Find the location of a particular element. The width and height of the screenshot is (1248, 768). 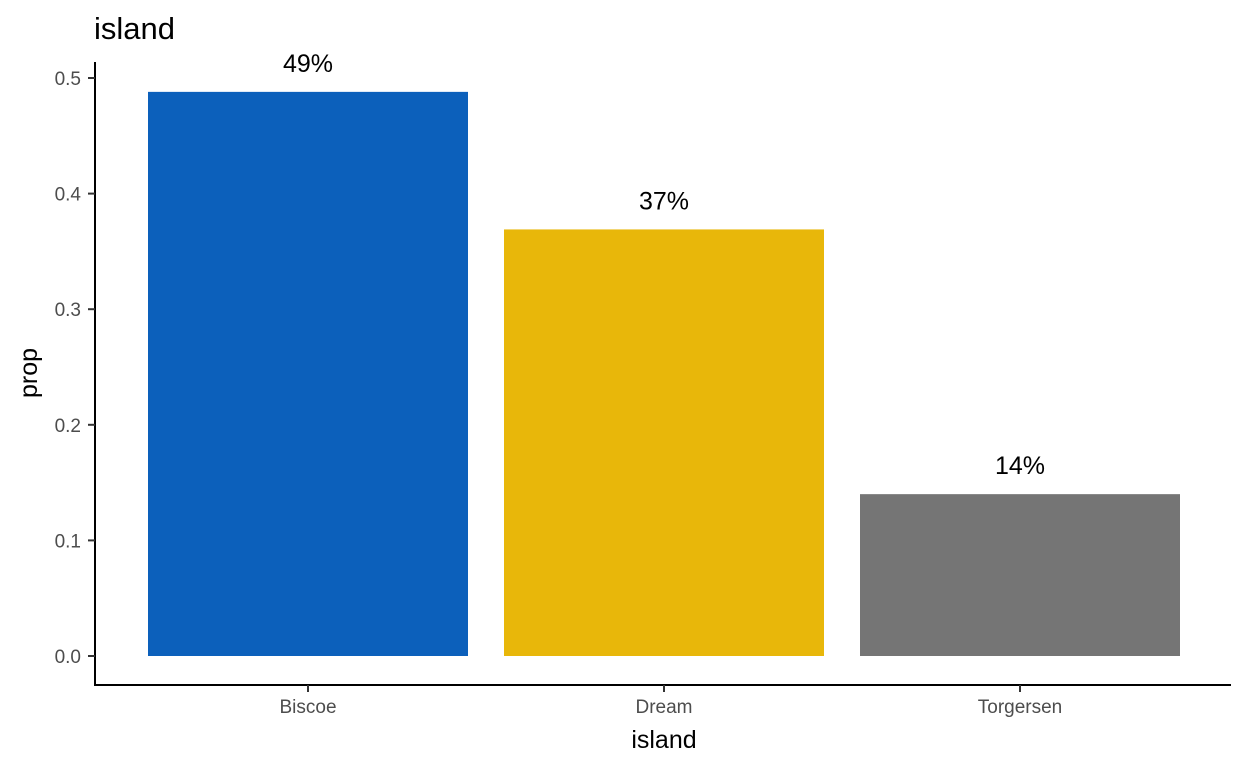

x-tick-label-torgersen: Torgersen is located at coordinates (1020, 707).